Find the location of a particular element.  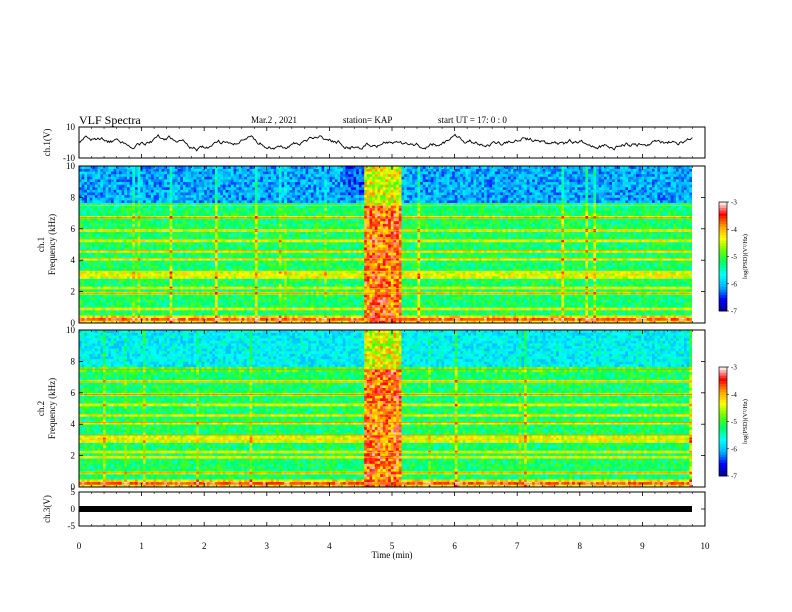

ch1-freq-tick-label: 8 is located at coordinates (73, 197).